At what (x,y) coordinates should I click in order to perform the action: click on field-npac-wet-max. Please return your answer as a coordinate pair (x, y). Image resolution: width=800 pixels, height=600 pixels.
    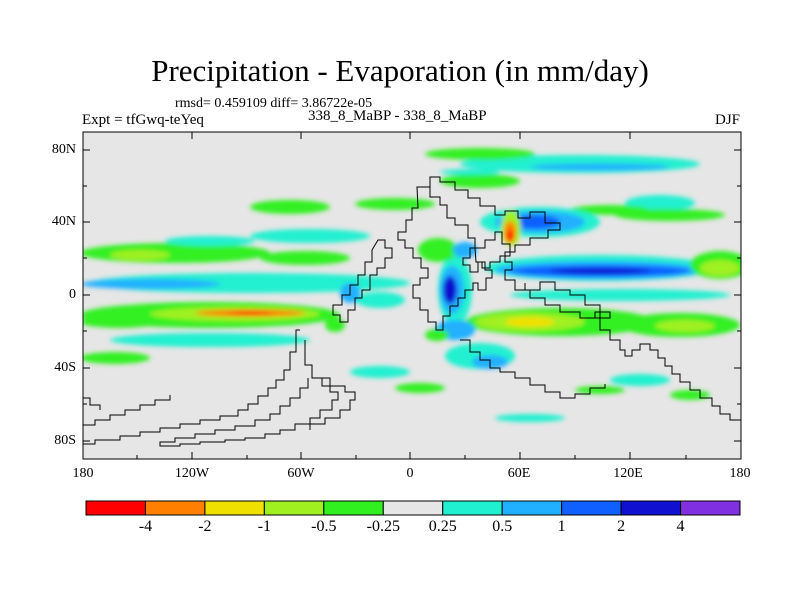
    Looking at the image, I should click on (600, 271).